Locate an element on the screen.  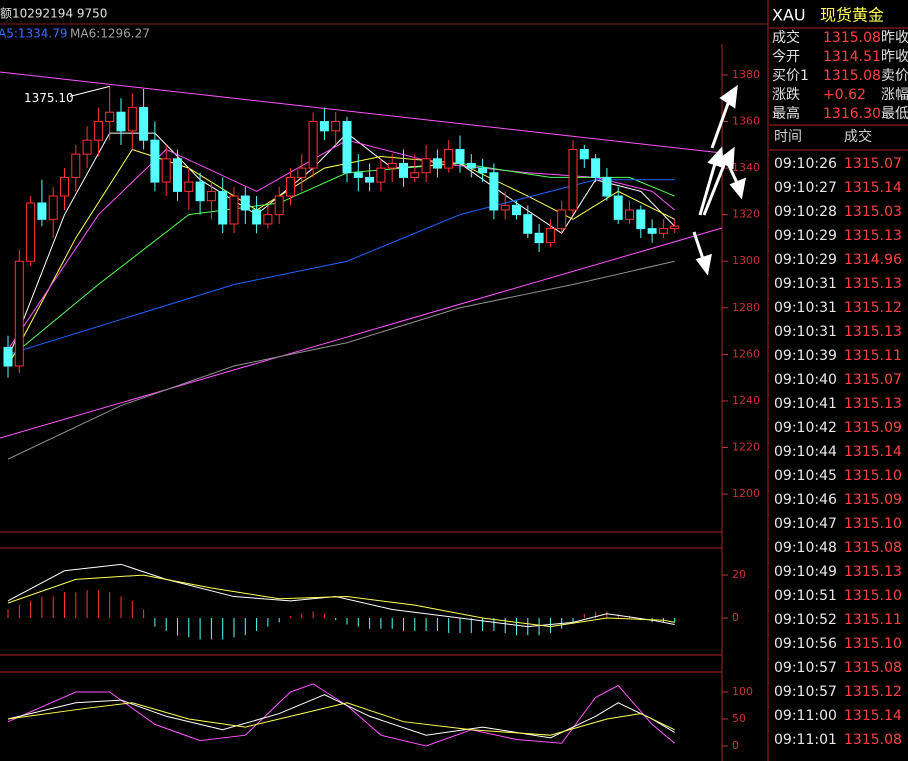
ma6-label: MA6:1296.27 is located at coordinates (110, 34).